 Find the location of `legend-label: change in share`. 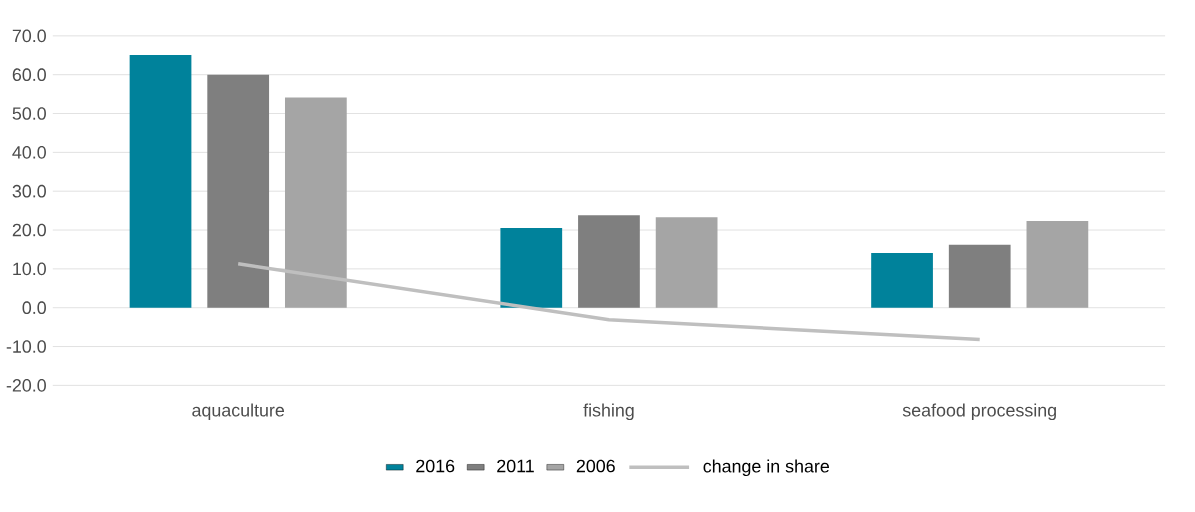

legend-label: change in share is located at coordinates (766, 468).